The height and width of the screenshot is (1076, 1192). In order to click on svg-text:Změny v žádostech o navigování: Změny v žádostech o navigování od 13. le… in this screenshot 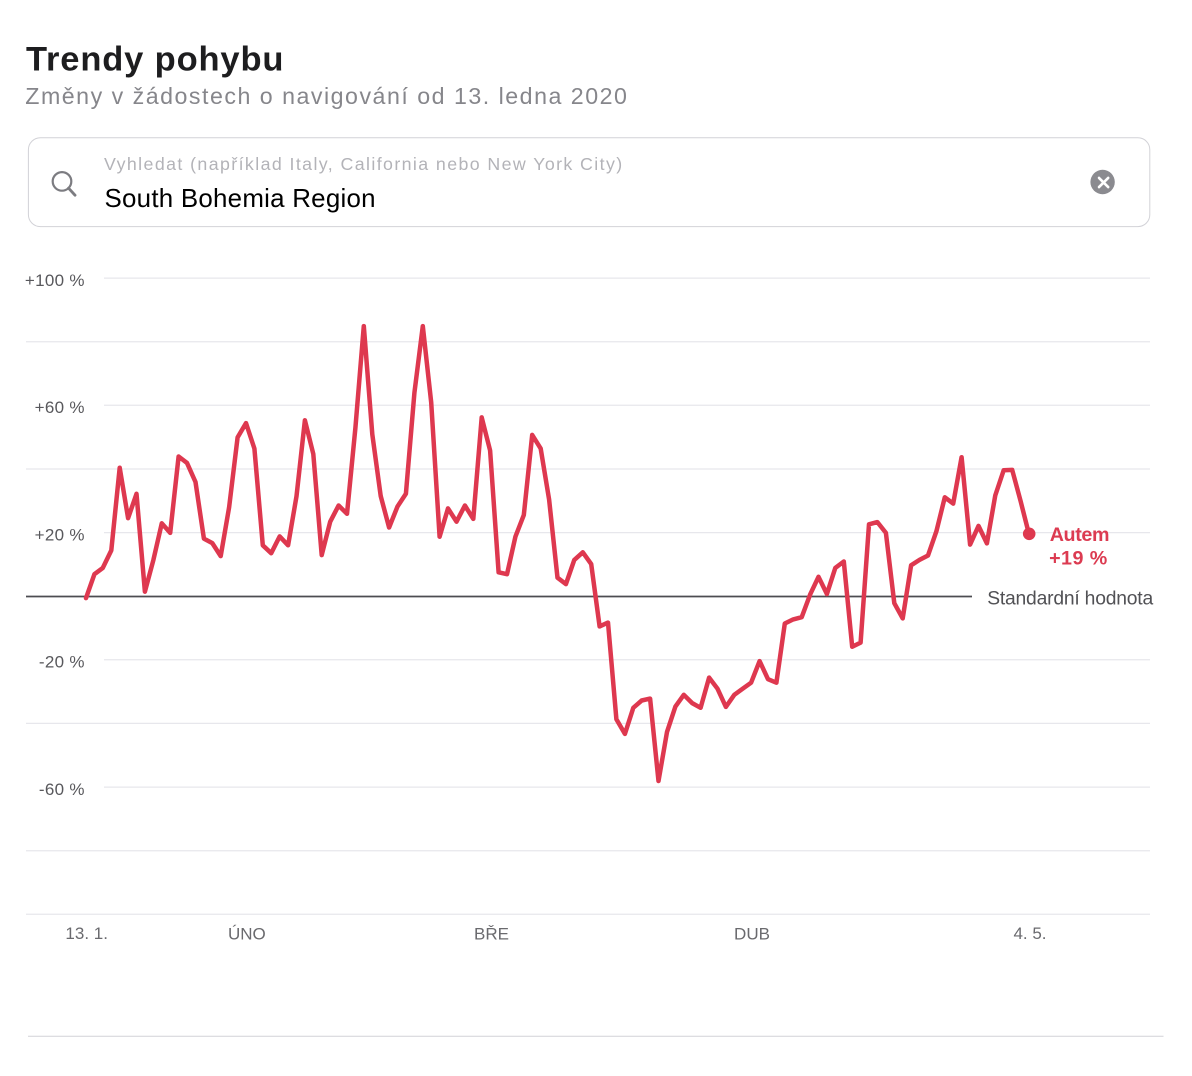, I will do `click(326, 96)`.